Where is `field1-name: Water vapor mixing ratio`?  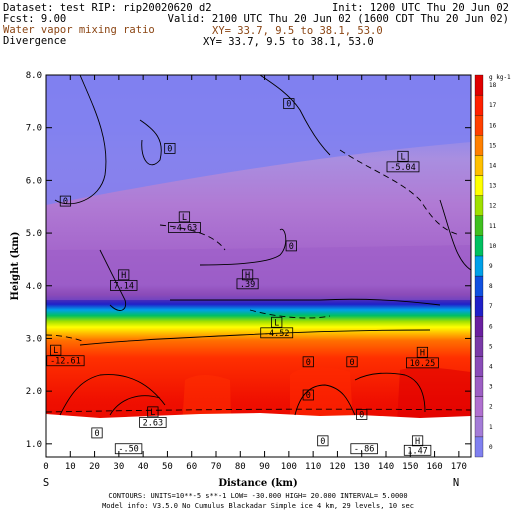
field1-name: Water vapor mixing ratio is located at coordinates (79, 30).